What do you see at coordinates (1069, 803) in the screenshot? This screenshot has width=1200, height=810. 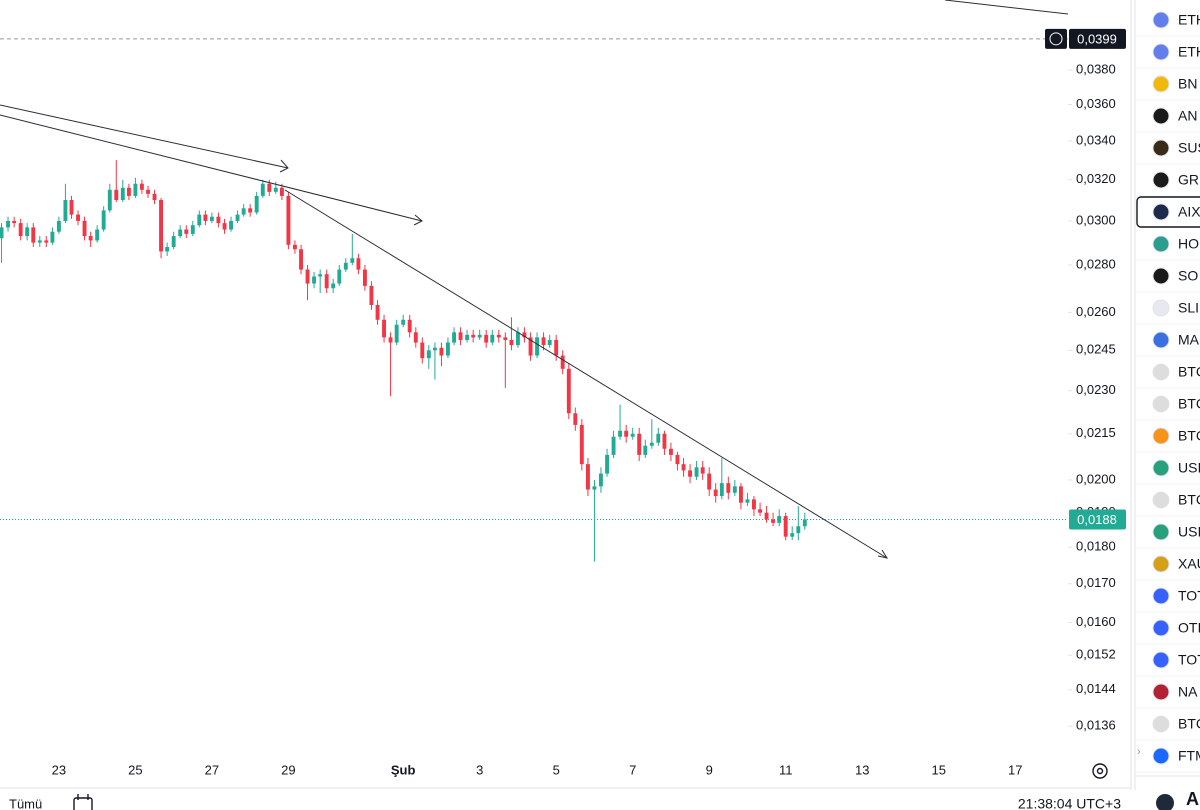 I see `clock: 21:38:04 UTC+3` at bounding box center [1069, 803].